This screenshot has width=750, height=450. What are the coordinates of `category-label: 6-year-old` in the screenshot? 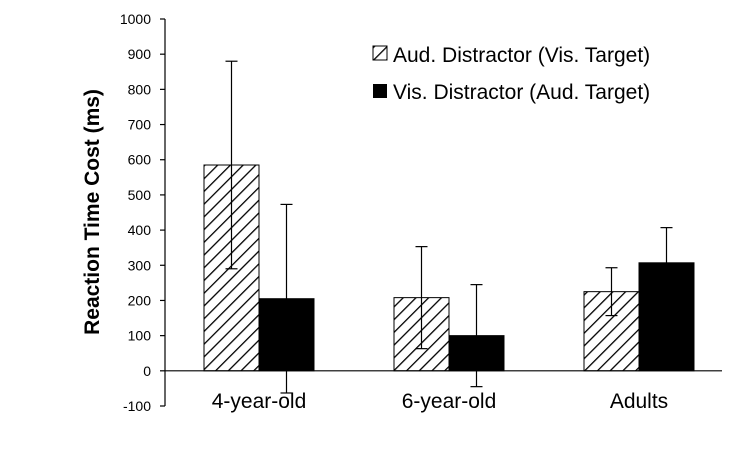 It's located at (449, 401).